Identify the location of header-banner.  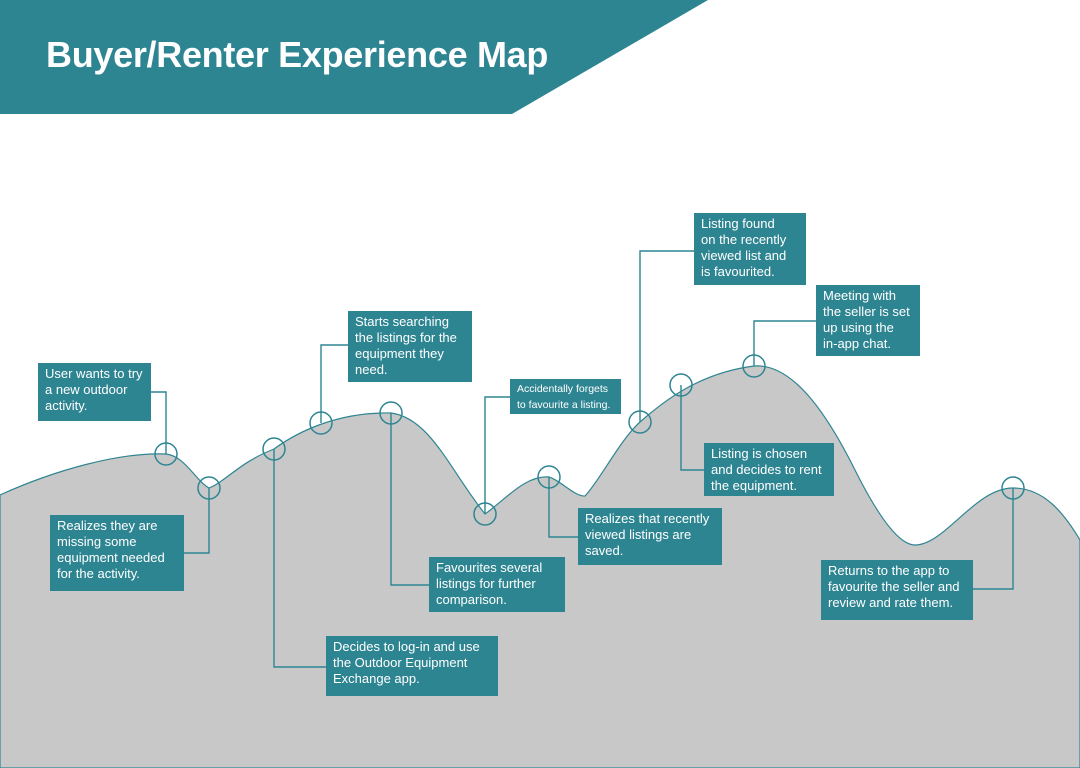
(354, 57).